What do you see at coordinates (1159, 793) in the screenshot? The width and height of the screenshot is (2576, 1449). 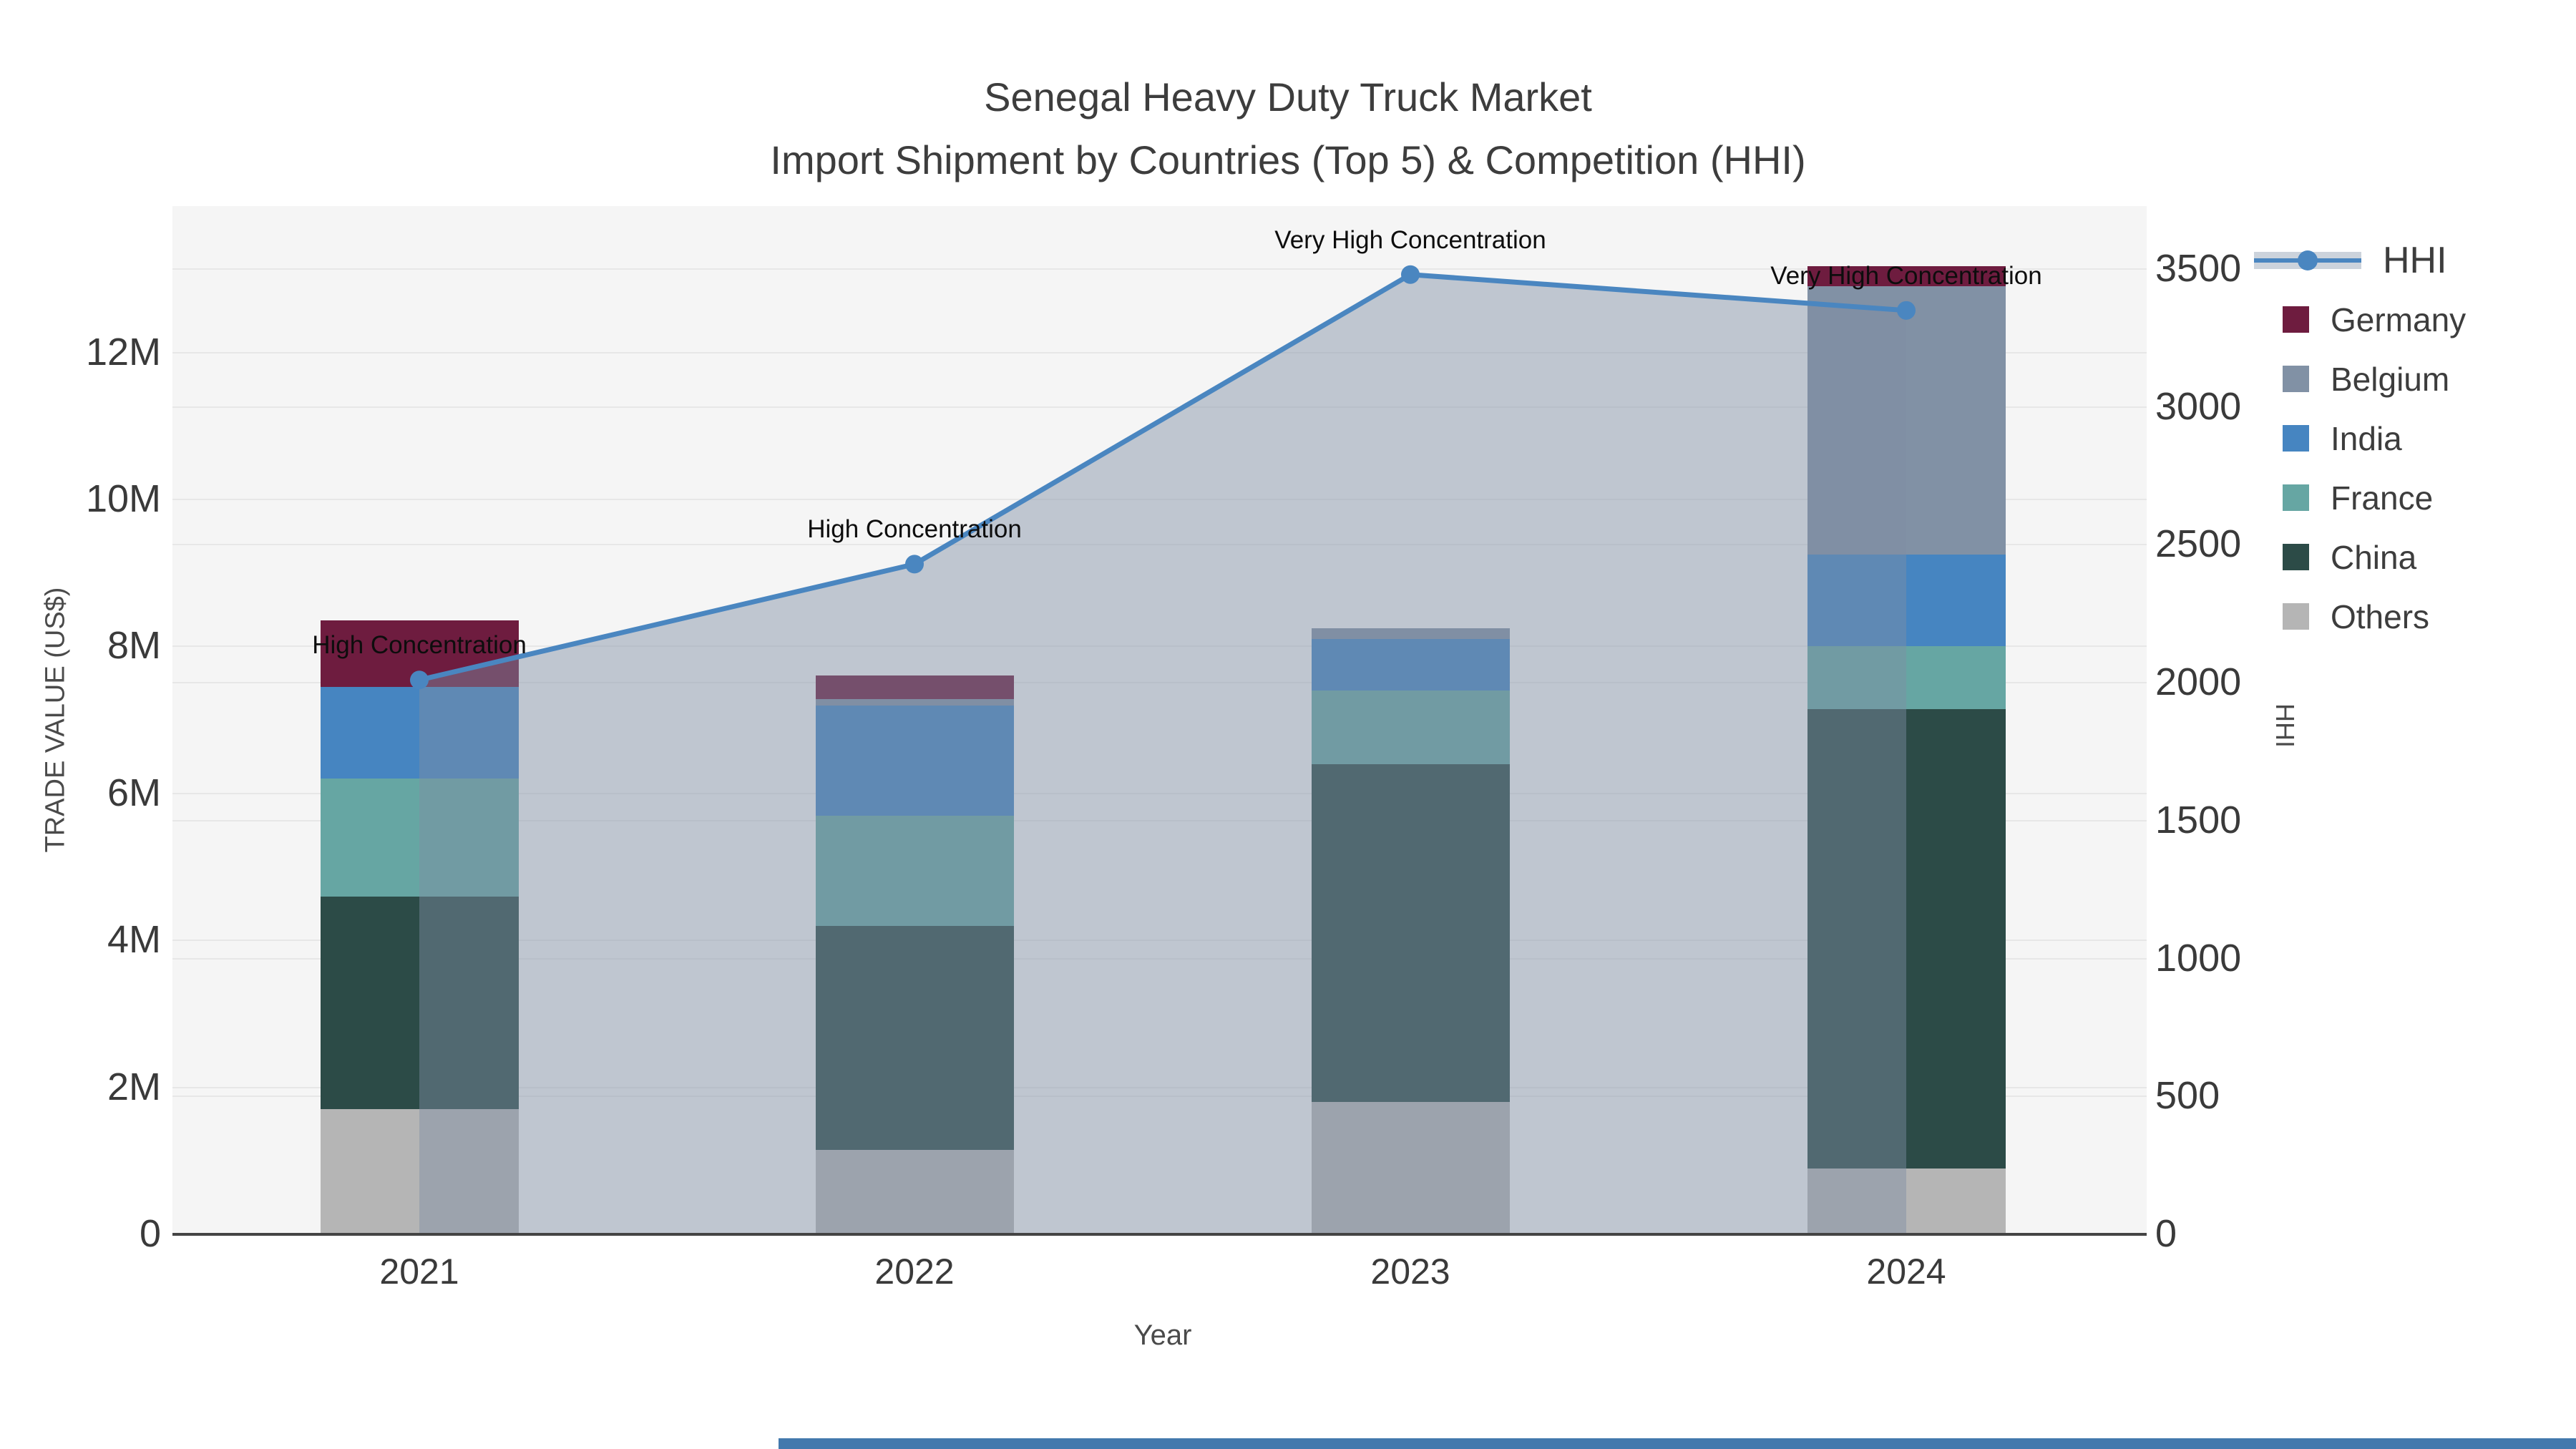 I see `gridline-left-6M` at bounding box center [1159, 793].